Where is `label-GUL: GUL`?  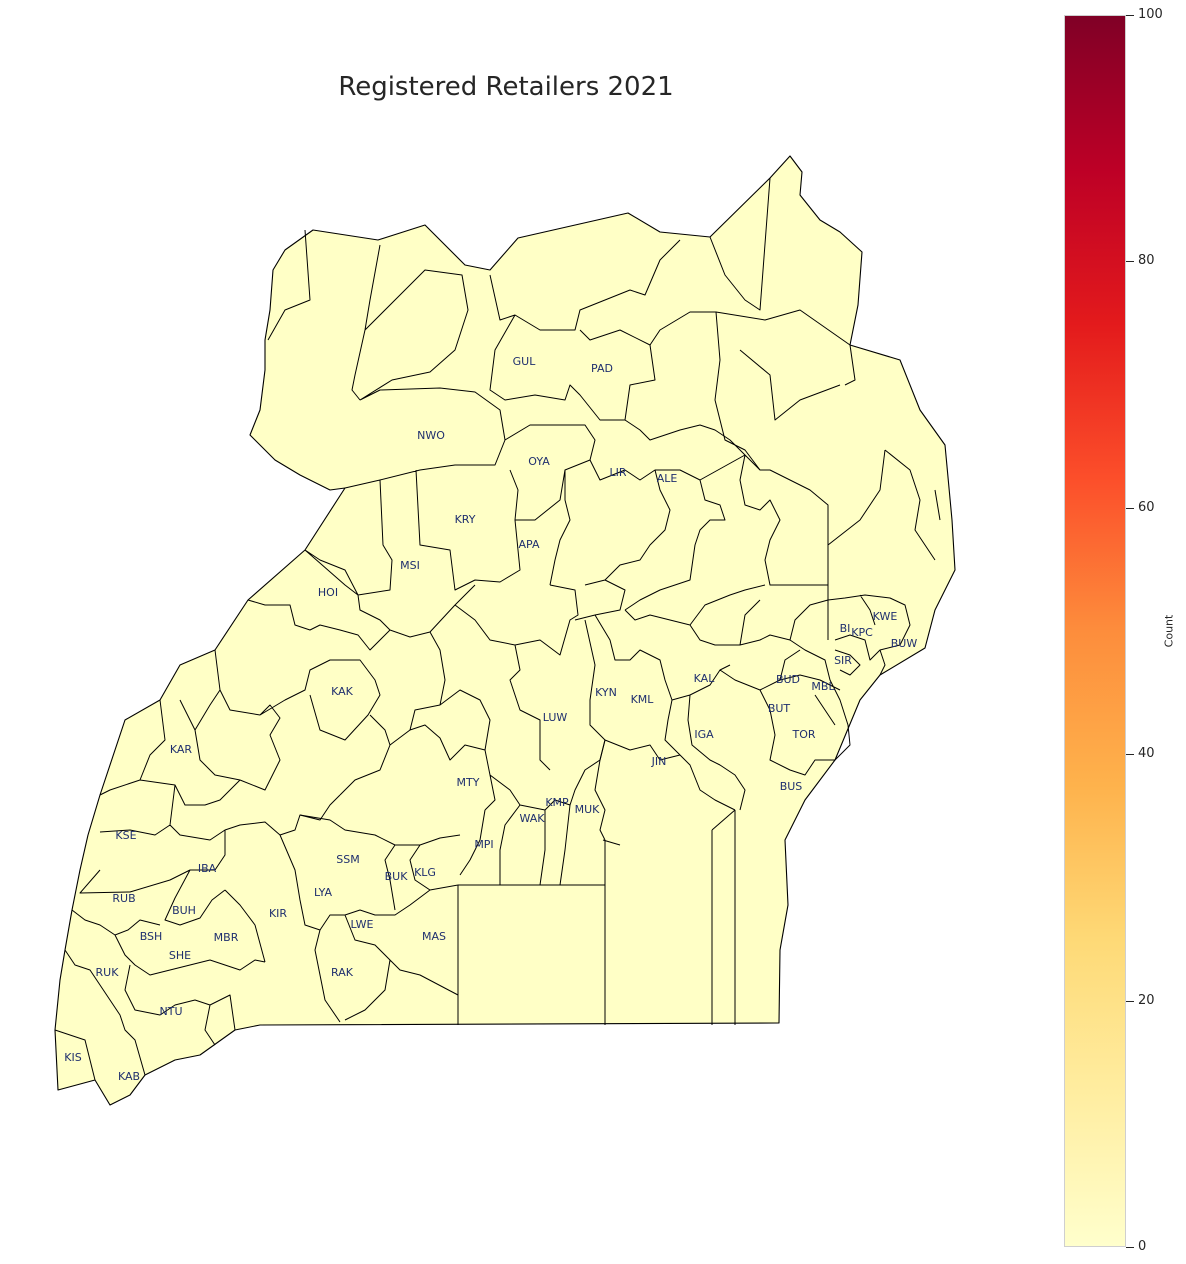
label-GUL: GUL is located at coordinates (525, 361).